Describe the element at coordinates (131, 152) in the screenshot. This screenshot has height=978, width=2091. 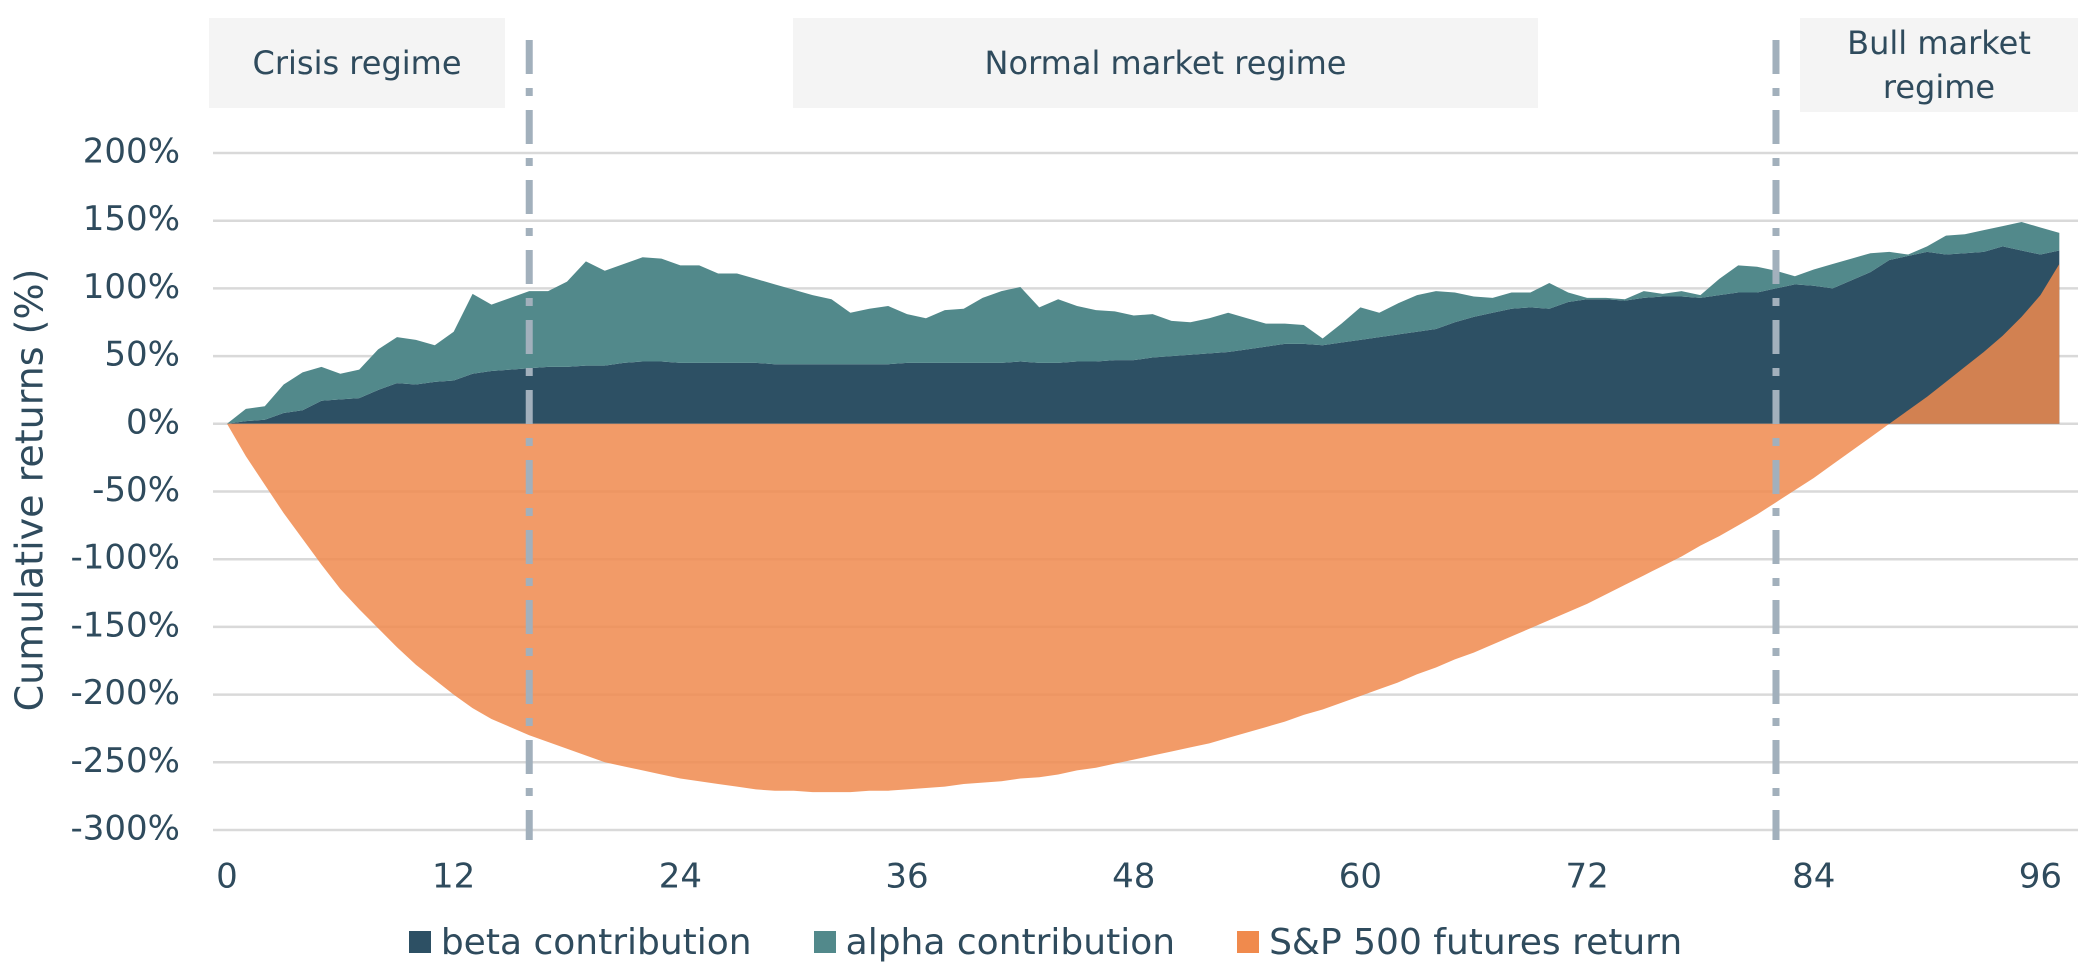
I see `y-tick-label: 200%` at that location.